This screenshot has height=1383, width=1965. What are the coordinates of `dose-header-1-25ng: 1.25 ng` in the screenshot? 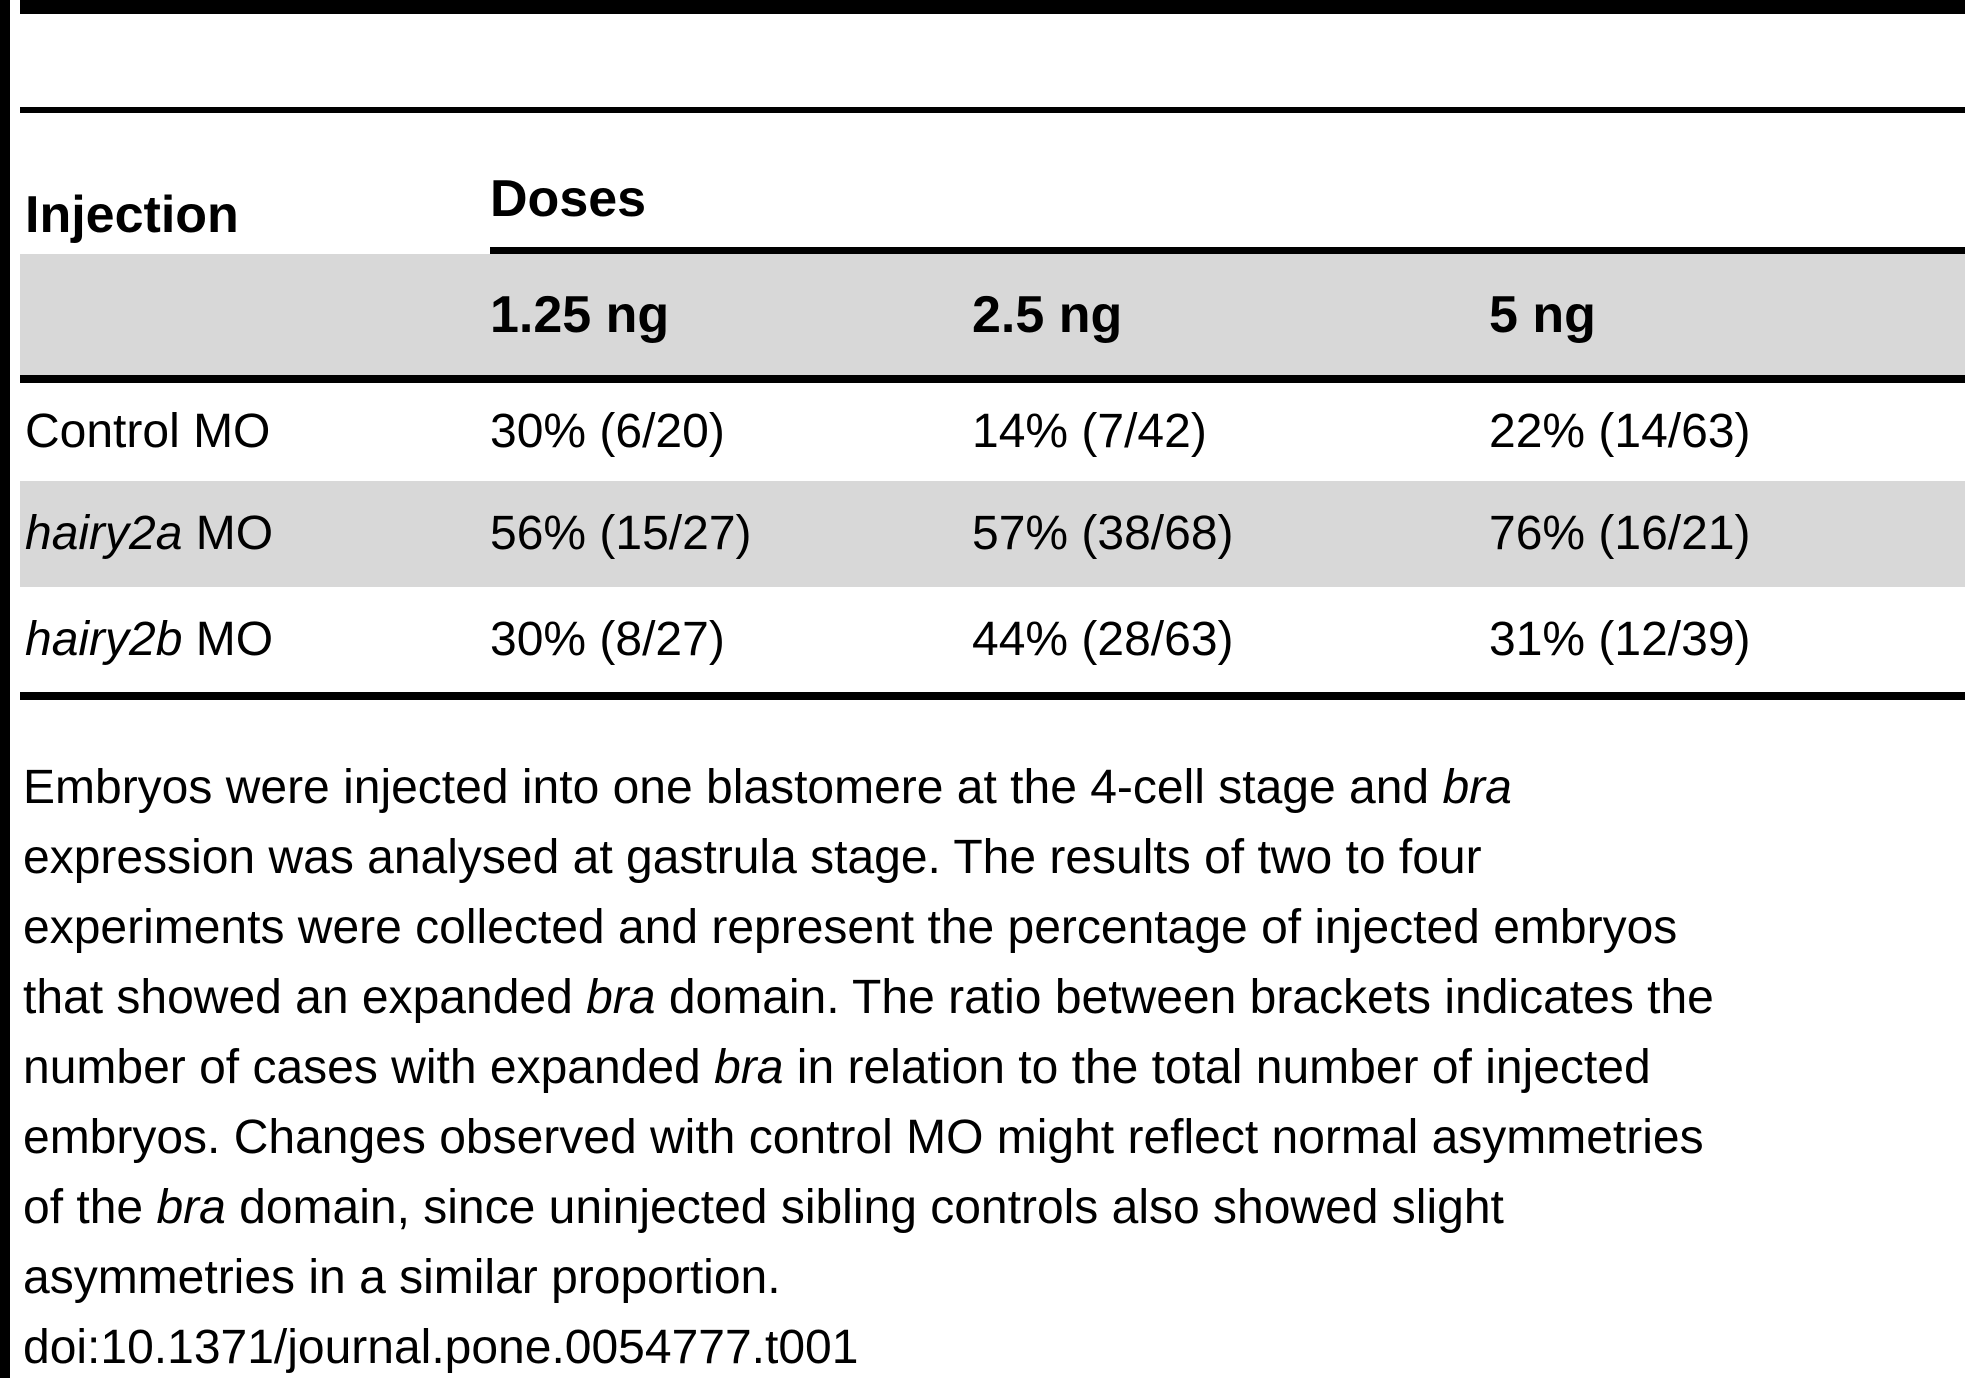 It's located at (580, 314).